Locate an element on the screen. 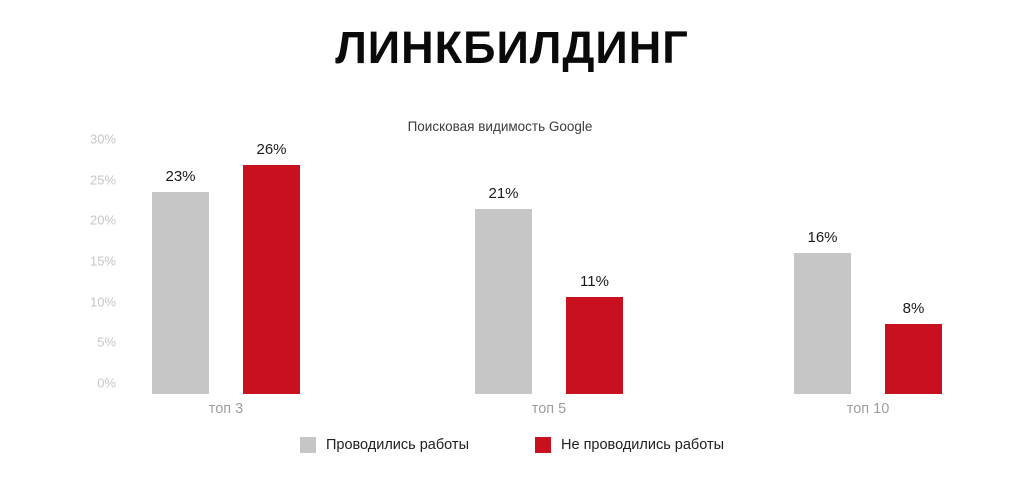  page-title: ЛИНКБИЛДИНГ is located at coordinates (512, 47).